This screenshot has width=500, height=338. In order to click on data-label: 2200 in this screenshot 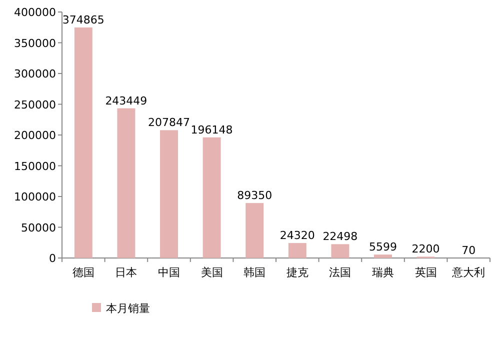, I will do `click(426, 249)`.